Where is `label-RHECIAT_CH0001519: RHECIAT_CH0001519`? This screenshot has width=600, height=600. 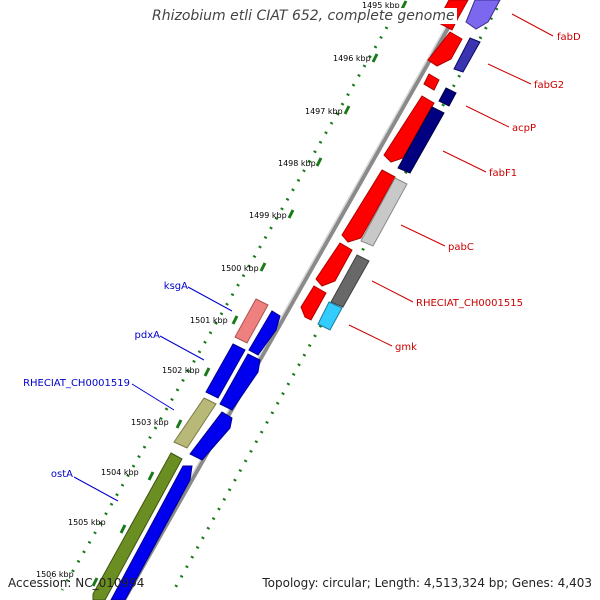 label-RHECIAT_CH0001519: RHECIAT_CH0001519 is located at coordinates (76, 383).